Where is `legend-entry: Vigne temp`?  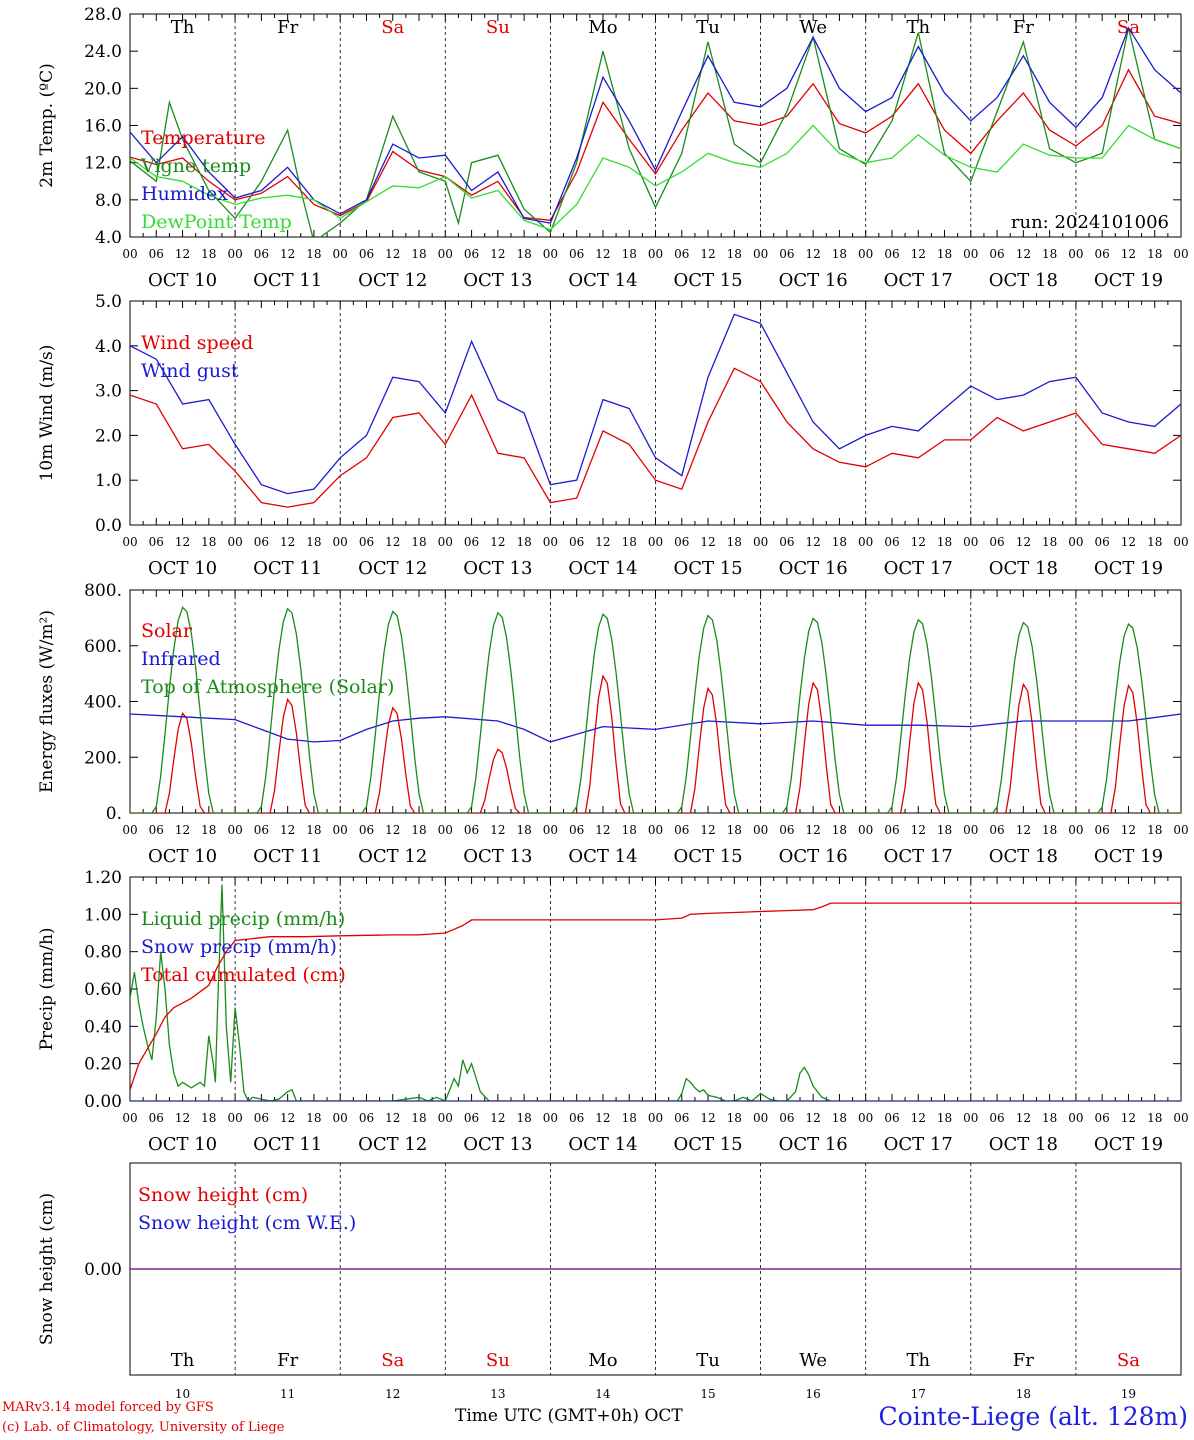 legend-entry: Vigne temp is located at coordinates (195, 166).